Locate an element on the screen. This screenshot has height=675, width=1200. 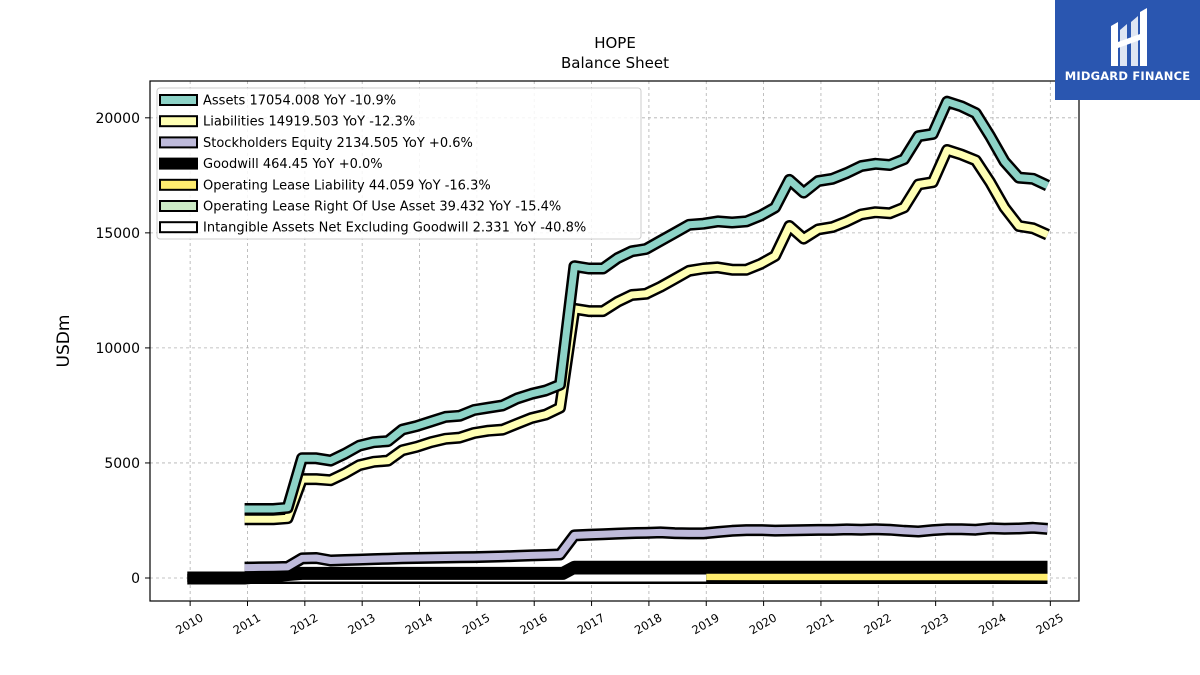
x-tick-label: 2017 is located at coordinates (591, 623).